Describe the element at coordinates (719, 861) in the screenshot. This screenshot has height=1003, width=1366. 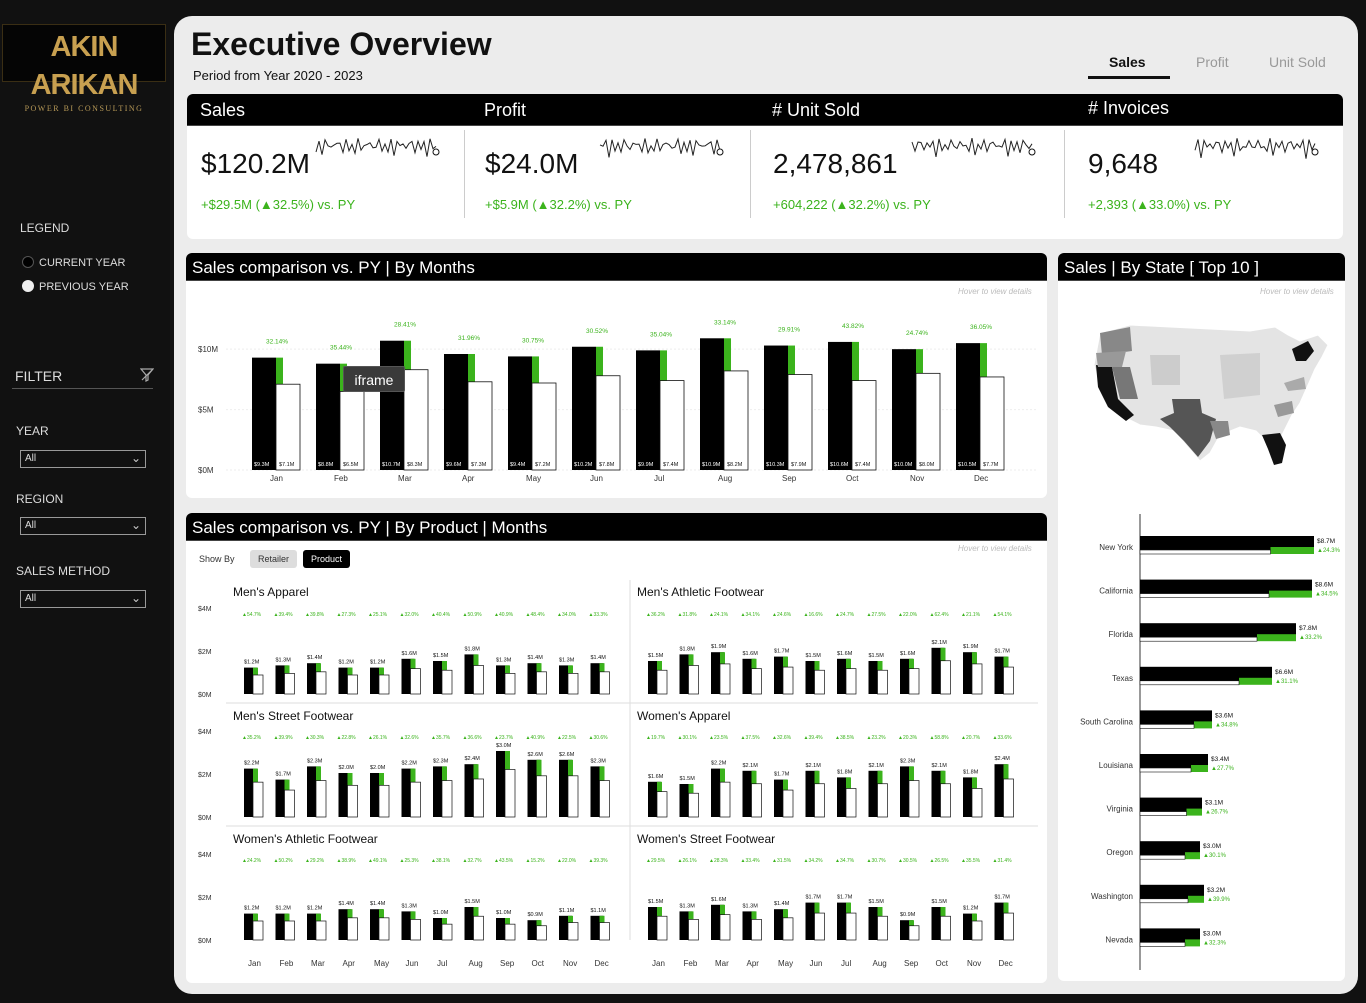
I see `growth-label: ▲28.3%` at that location.